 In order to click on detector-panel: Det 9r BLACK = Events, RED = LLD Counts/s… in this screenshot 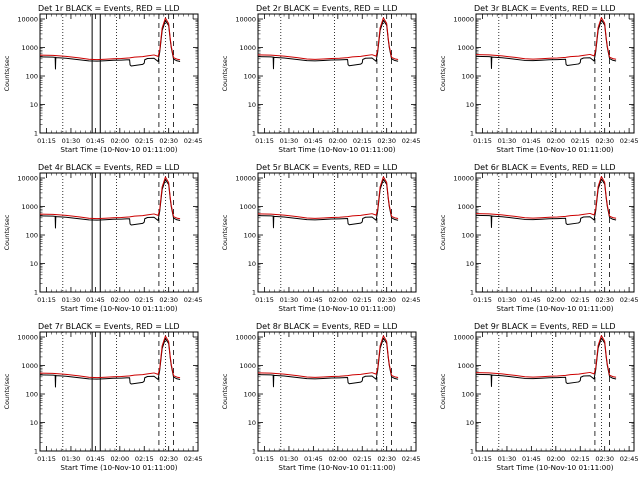, I will do `click(538, 397)`.